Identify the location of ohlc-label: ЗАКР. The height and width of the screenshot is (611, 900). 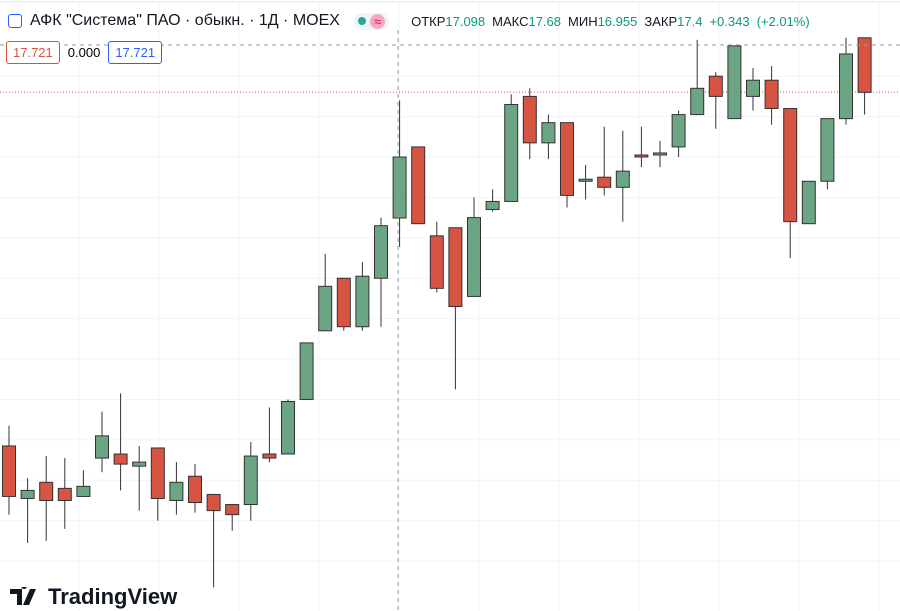
(661, 21).